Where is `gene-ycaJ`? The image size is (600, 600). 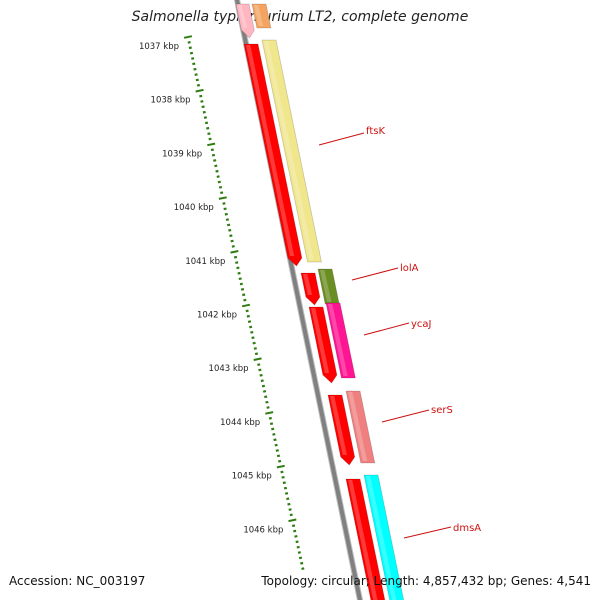 gene-ycaJ is located at coordinates (340, 340).